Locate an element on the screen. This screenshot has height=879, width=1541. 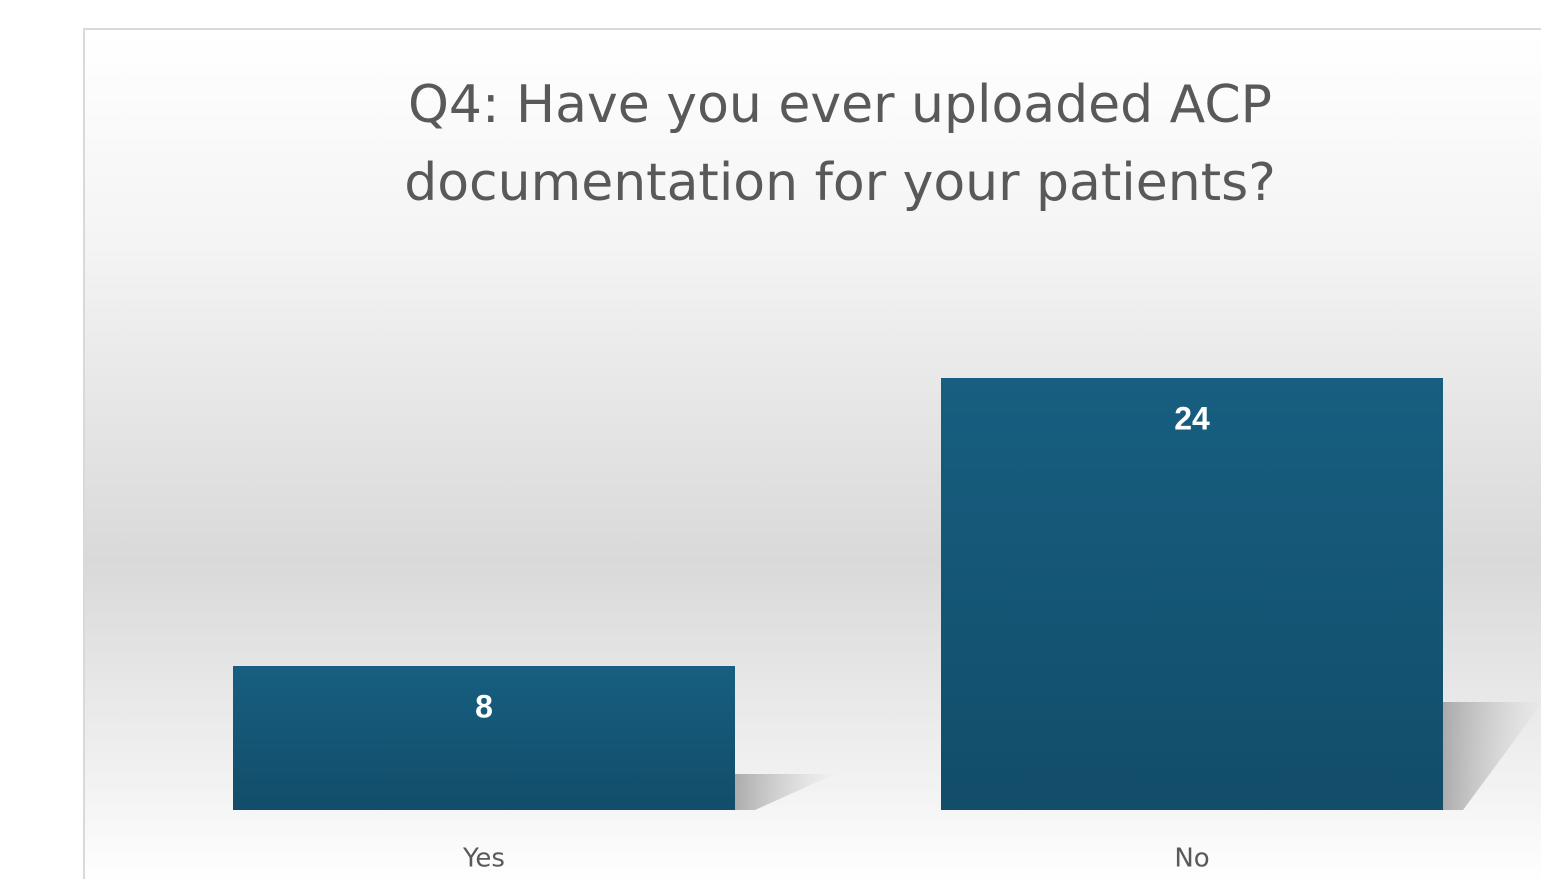
value-label: 8 is located at coordinates (484, 706).